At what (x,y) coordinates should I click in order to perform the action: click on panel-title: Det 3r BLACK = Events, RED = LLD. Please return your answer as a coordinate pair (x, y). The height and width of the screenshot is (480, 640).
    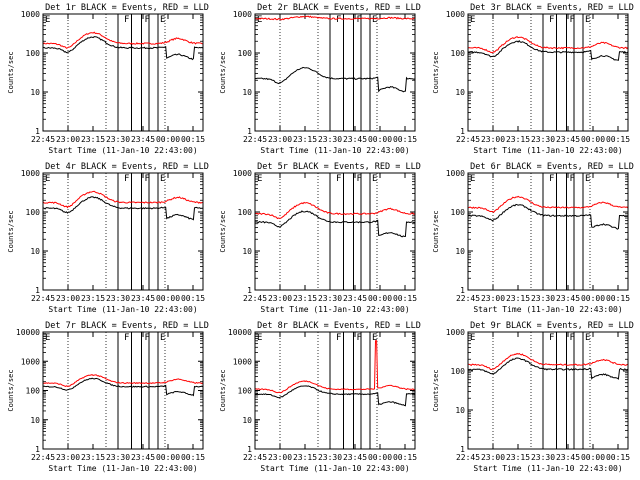
    Looking at the image, I should click on (552, 8).